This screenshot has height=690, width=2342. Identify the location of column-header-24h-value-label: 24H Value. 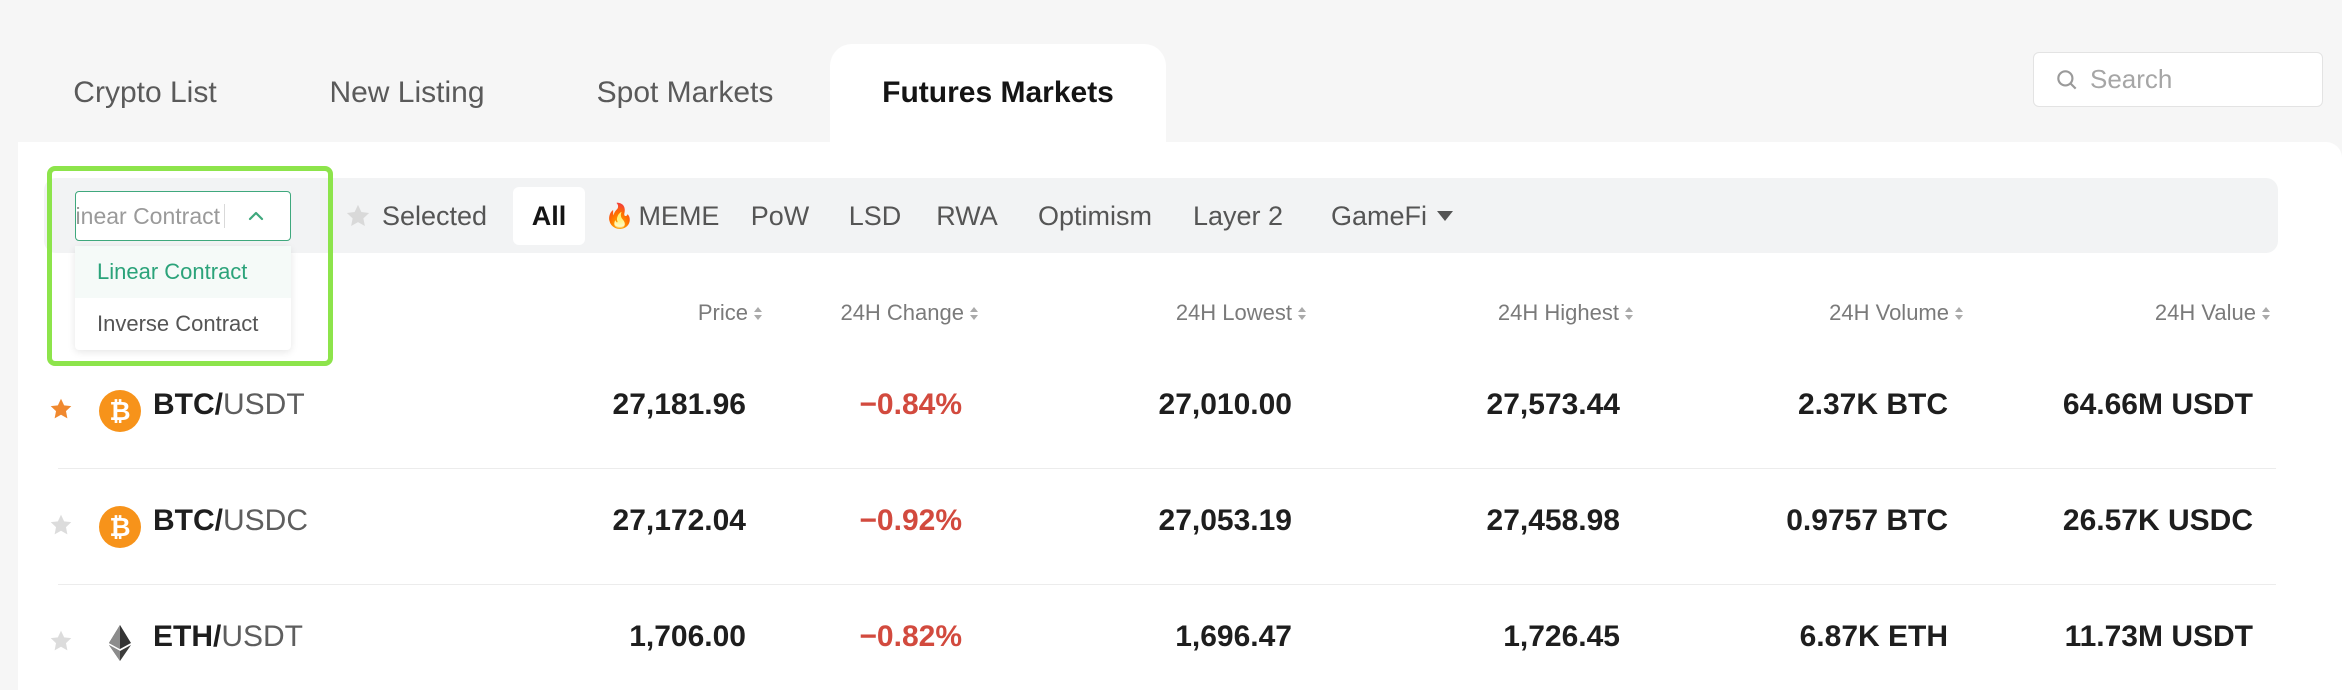
(2205, 312).